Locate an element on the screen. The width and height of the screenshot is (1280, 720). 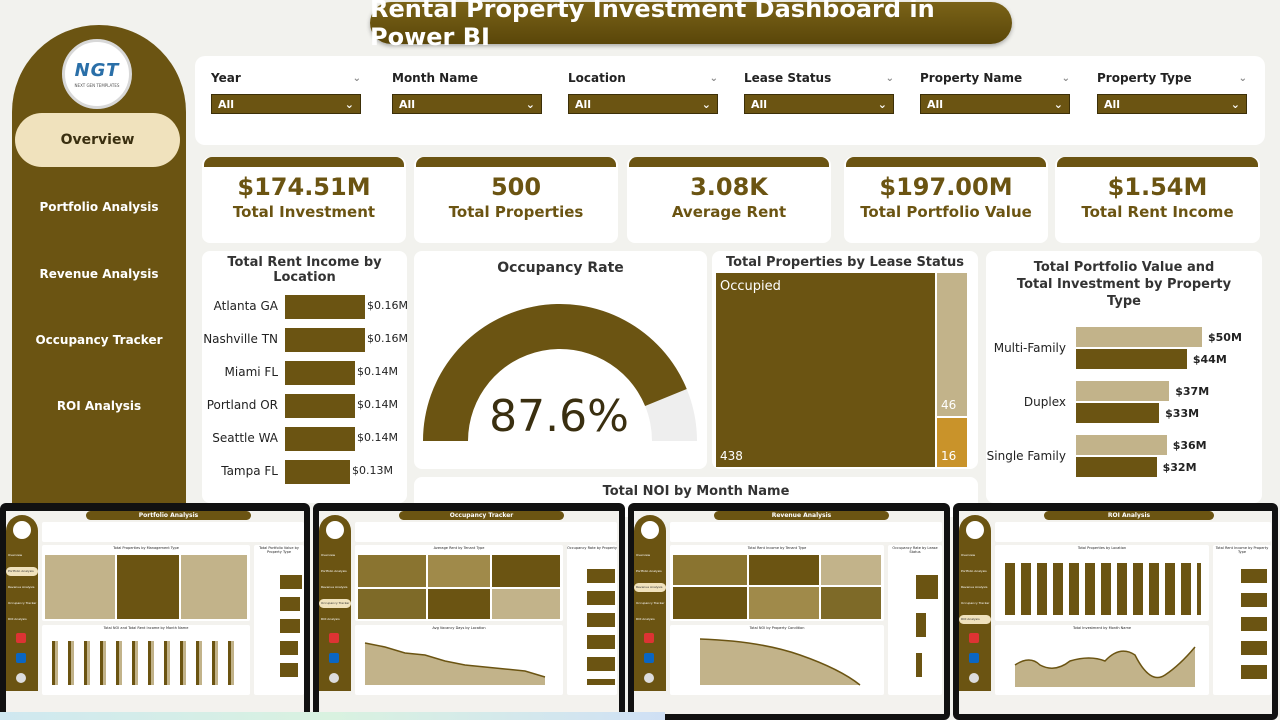
investment-value-label: $44M is located at coordinates (1209, 359).